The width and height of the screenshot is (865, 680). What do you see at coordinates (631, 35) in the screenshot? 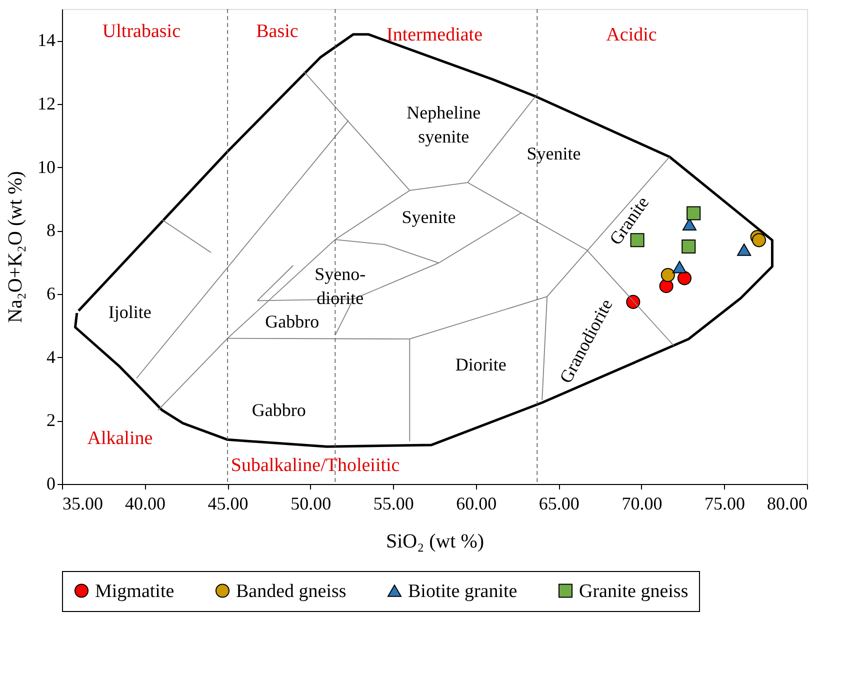
I see `annotation: Acidic` at bounding box center [631, 35].